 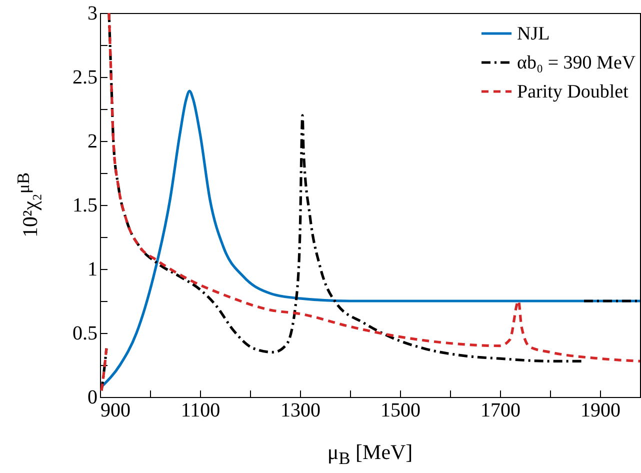 What do you see at coordinates (300, 411) in the screenshot?
I see `x-tick-label: 1300` at bounding box center [300, 411].